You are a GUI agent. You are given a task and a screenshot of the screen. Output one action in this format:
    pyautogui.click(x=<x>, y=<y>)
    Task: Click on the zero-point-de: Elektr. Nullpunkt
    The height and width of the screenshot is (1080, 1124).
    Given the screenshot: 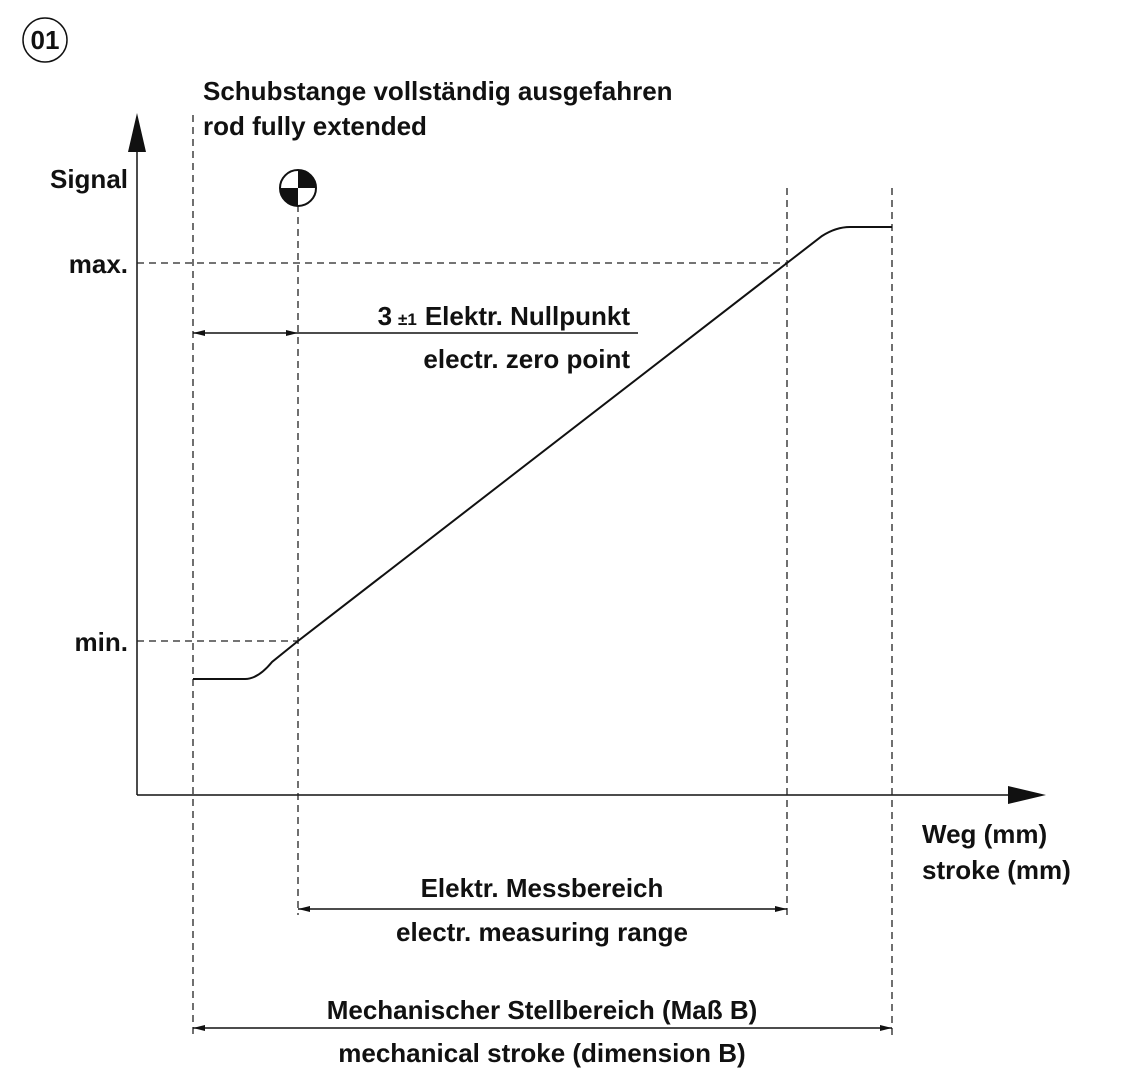 What is the action you would take?
    pyautogui.click(x=527, y=316)
    